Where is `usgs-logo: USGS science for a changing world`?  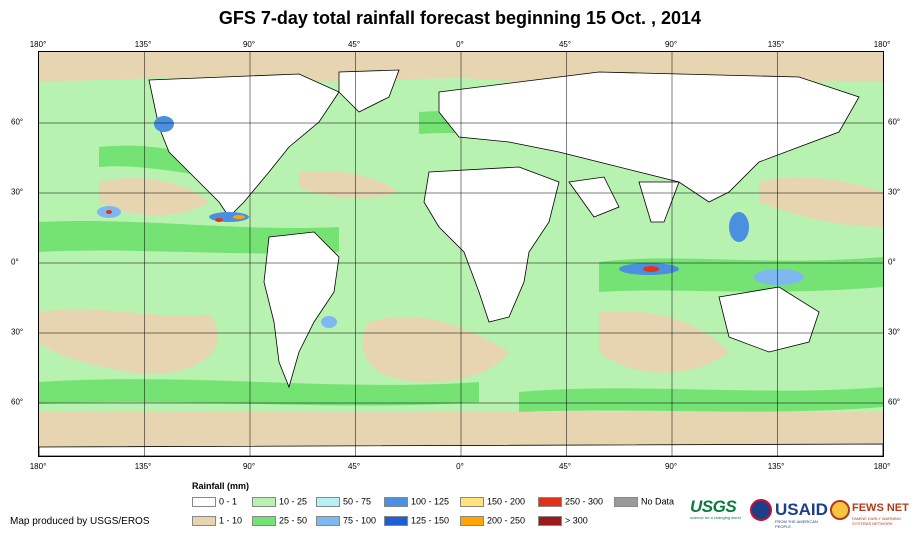 usgs-logo: USGS science for a changing world is located at coordinates (718, 513).